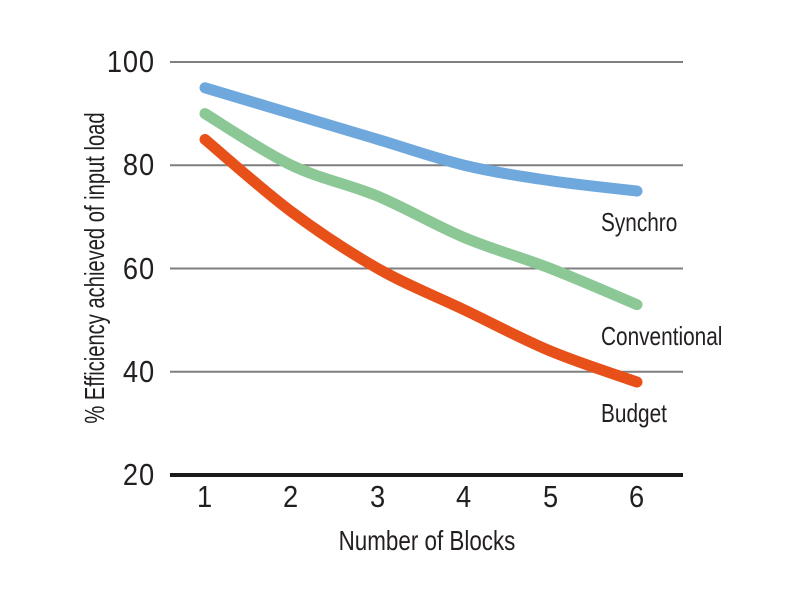 This screenshot has height=600, width=800. What do you see at coordinates (639, 222) in the screenshot?
I see `series-label-synchro: Synchro` at bounding box center [639, 222].